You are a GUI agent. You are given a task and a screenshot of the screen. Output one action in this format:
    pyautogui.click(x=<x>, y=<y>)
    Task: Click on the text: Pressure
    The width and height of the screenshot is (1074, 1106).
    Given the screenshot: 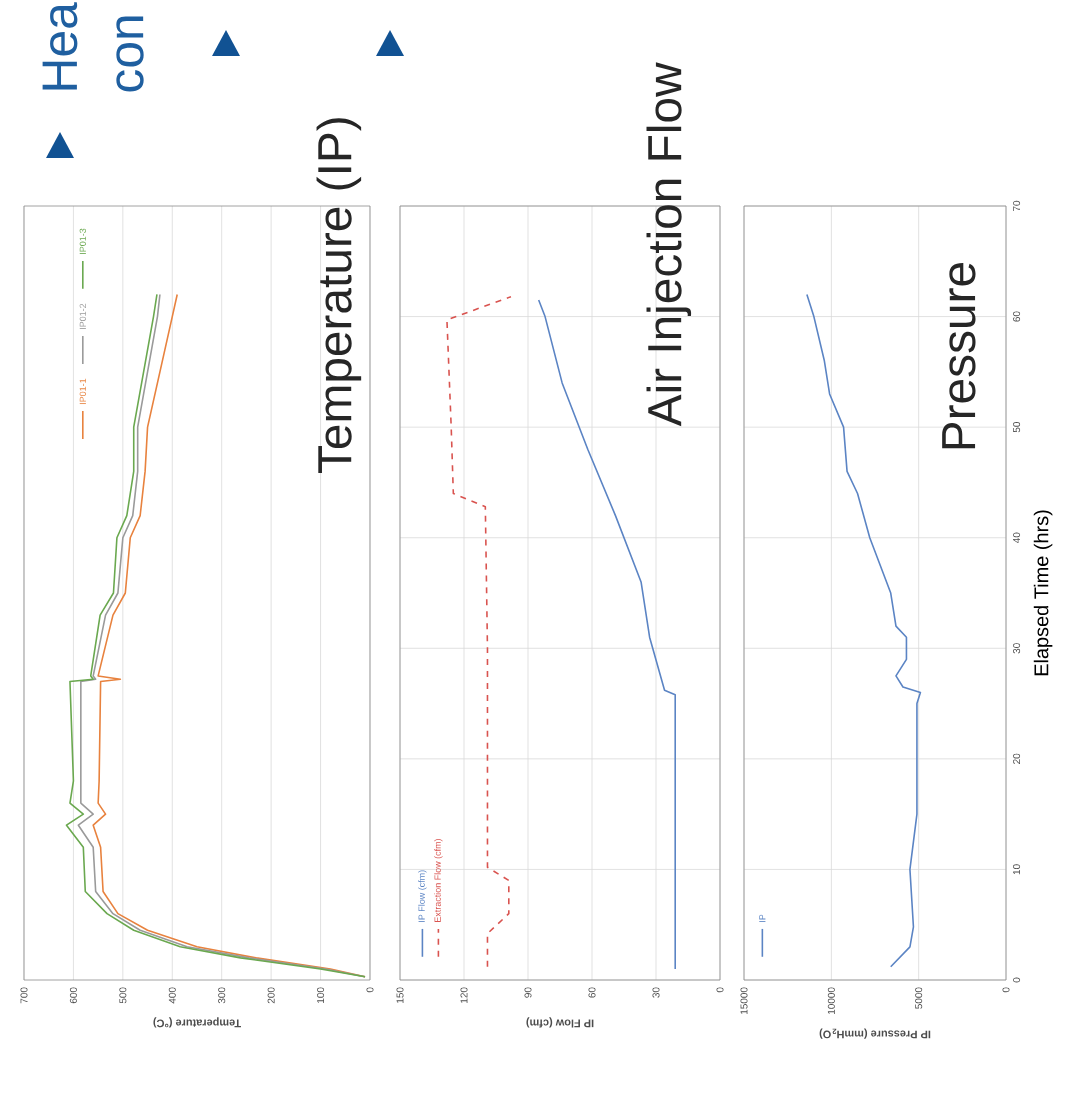 What is the action you would take?
    pyautogui.click(x=959, y=356)
    